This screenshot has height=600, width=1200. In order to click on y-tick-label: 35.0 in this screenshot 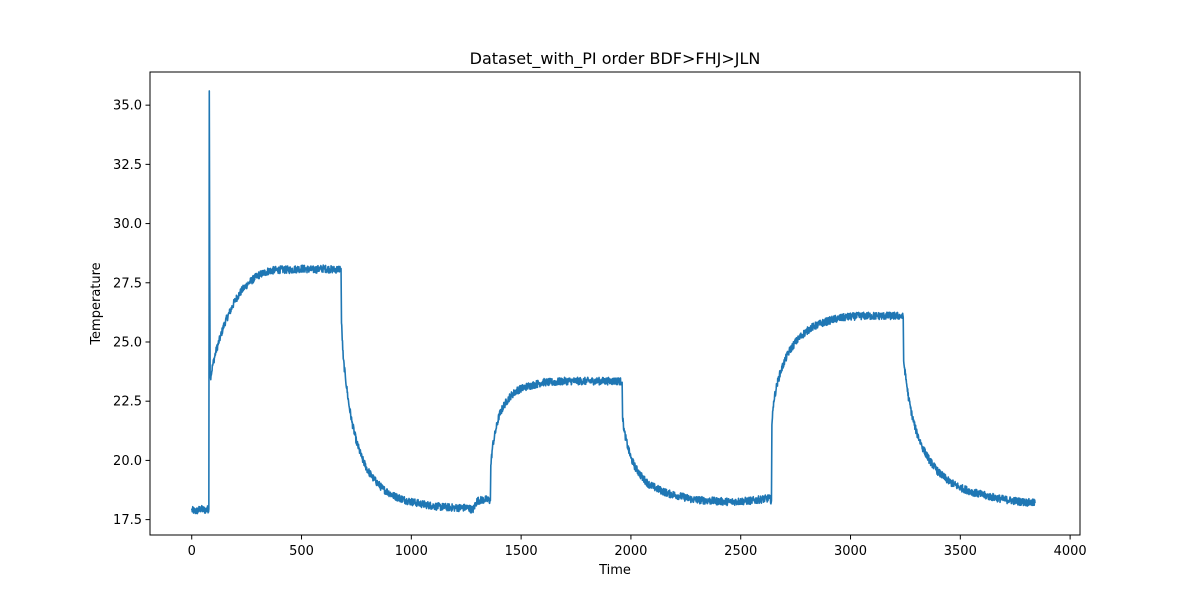, I will do `click(127, 106)`.